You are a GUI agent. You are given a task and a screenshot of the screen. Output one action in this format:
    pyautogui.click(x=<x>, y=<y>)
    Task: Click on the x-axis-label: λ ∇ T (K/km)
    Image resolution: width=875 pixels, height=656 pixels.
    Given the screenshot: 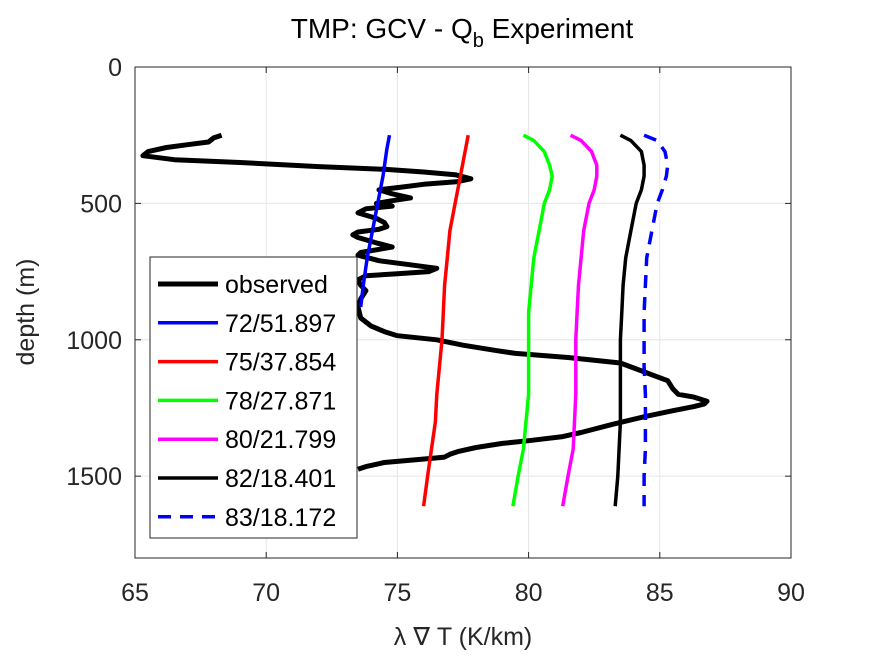 What is the action you would take?
    pyautogui.click(x=463, y=637)
    